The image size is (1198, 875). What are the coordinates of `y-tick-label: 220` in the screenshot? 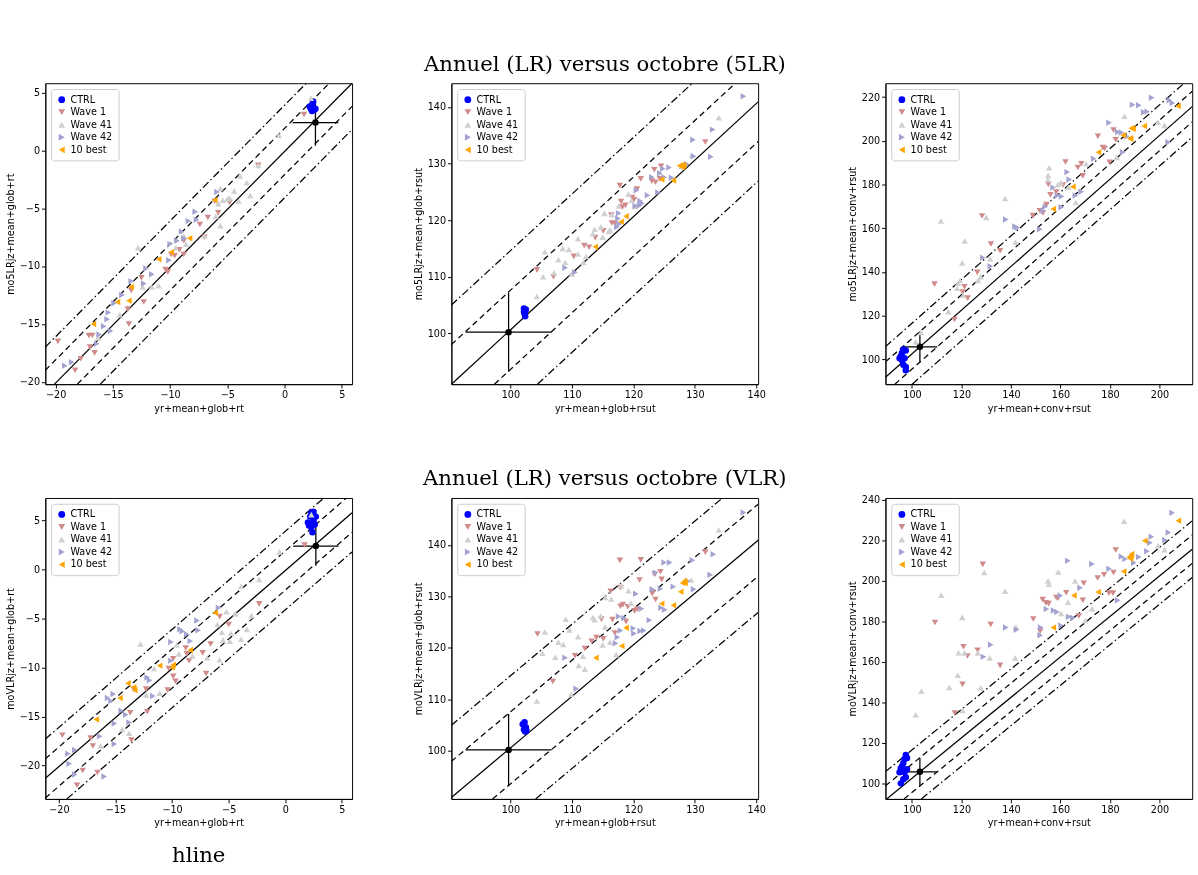 It's located at (871, 97).